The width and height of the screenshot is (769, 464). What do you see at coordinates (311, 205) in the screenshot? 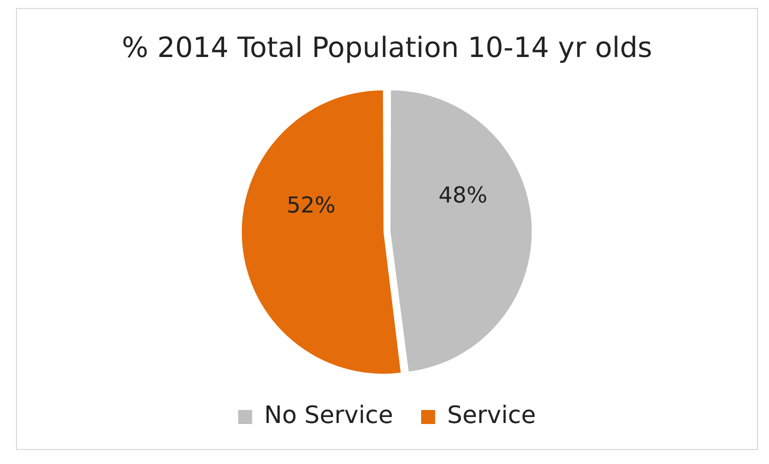
I see `data-label: 52%` at bounding box center [311, 205].